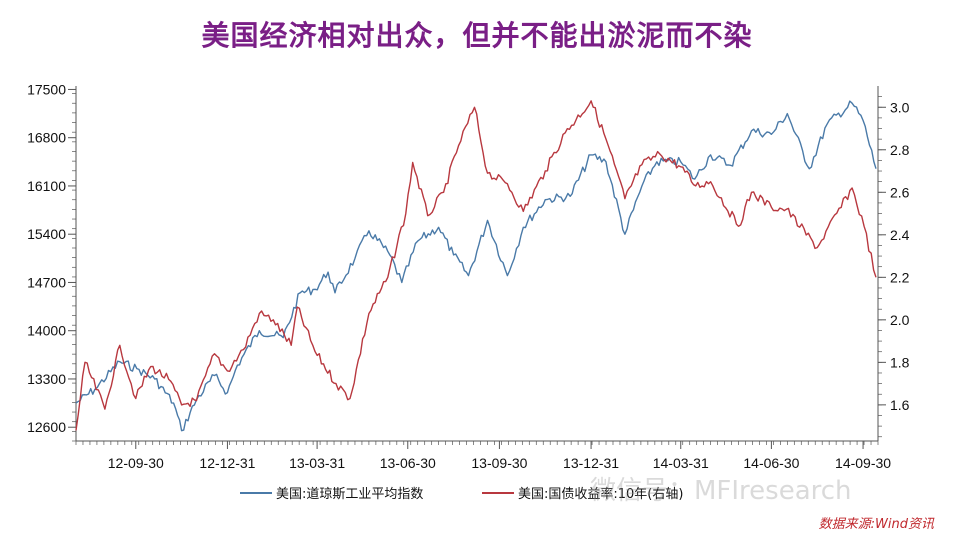  I want to click on y-right-tick-label: 2.8, so click(900, 150).